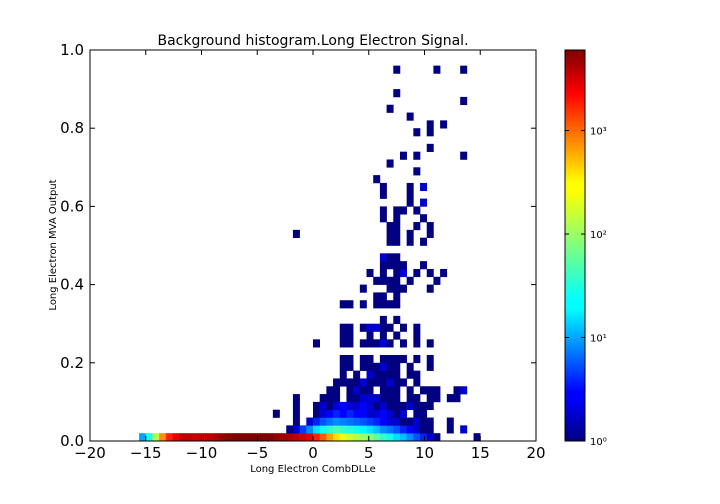  I want to click on y-tick-label: 0.6, so click(72, 206).